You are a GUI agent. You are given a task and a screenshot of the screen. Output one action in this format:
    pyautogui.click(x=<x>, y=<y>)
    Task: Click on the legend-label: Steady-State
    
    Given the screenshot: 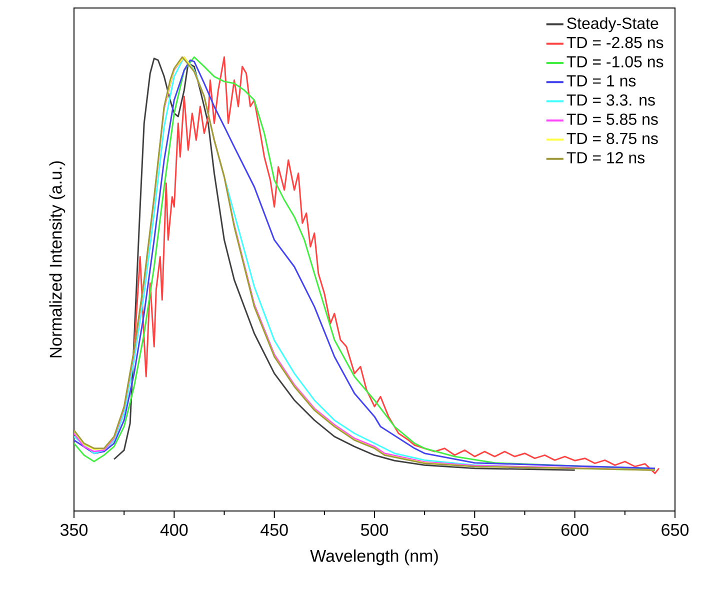 What is the action you would take?
    pyautogui.click(x=612, y=24)
    